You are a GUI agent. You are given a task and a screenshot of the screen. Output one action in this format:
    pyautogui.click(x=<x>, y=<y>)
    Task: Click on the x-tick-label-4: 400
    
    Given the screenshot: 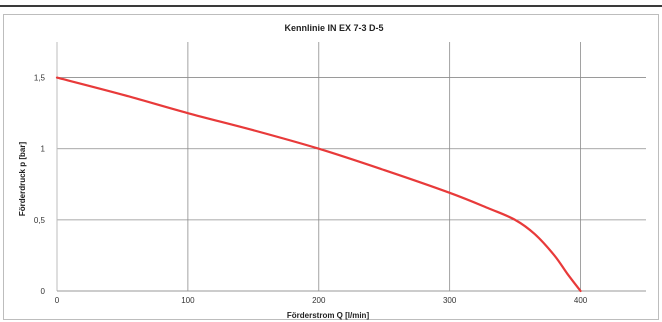 What is the action you would take?
    pyautogui.click(x=581, y=300)
    